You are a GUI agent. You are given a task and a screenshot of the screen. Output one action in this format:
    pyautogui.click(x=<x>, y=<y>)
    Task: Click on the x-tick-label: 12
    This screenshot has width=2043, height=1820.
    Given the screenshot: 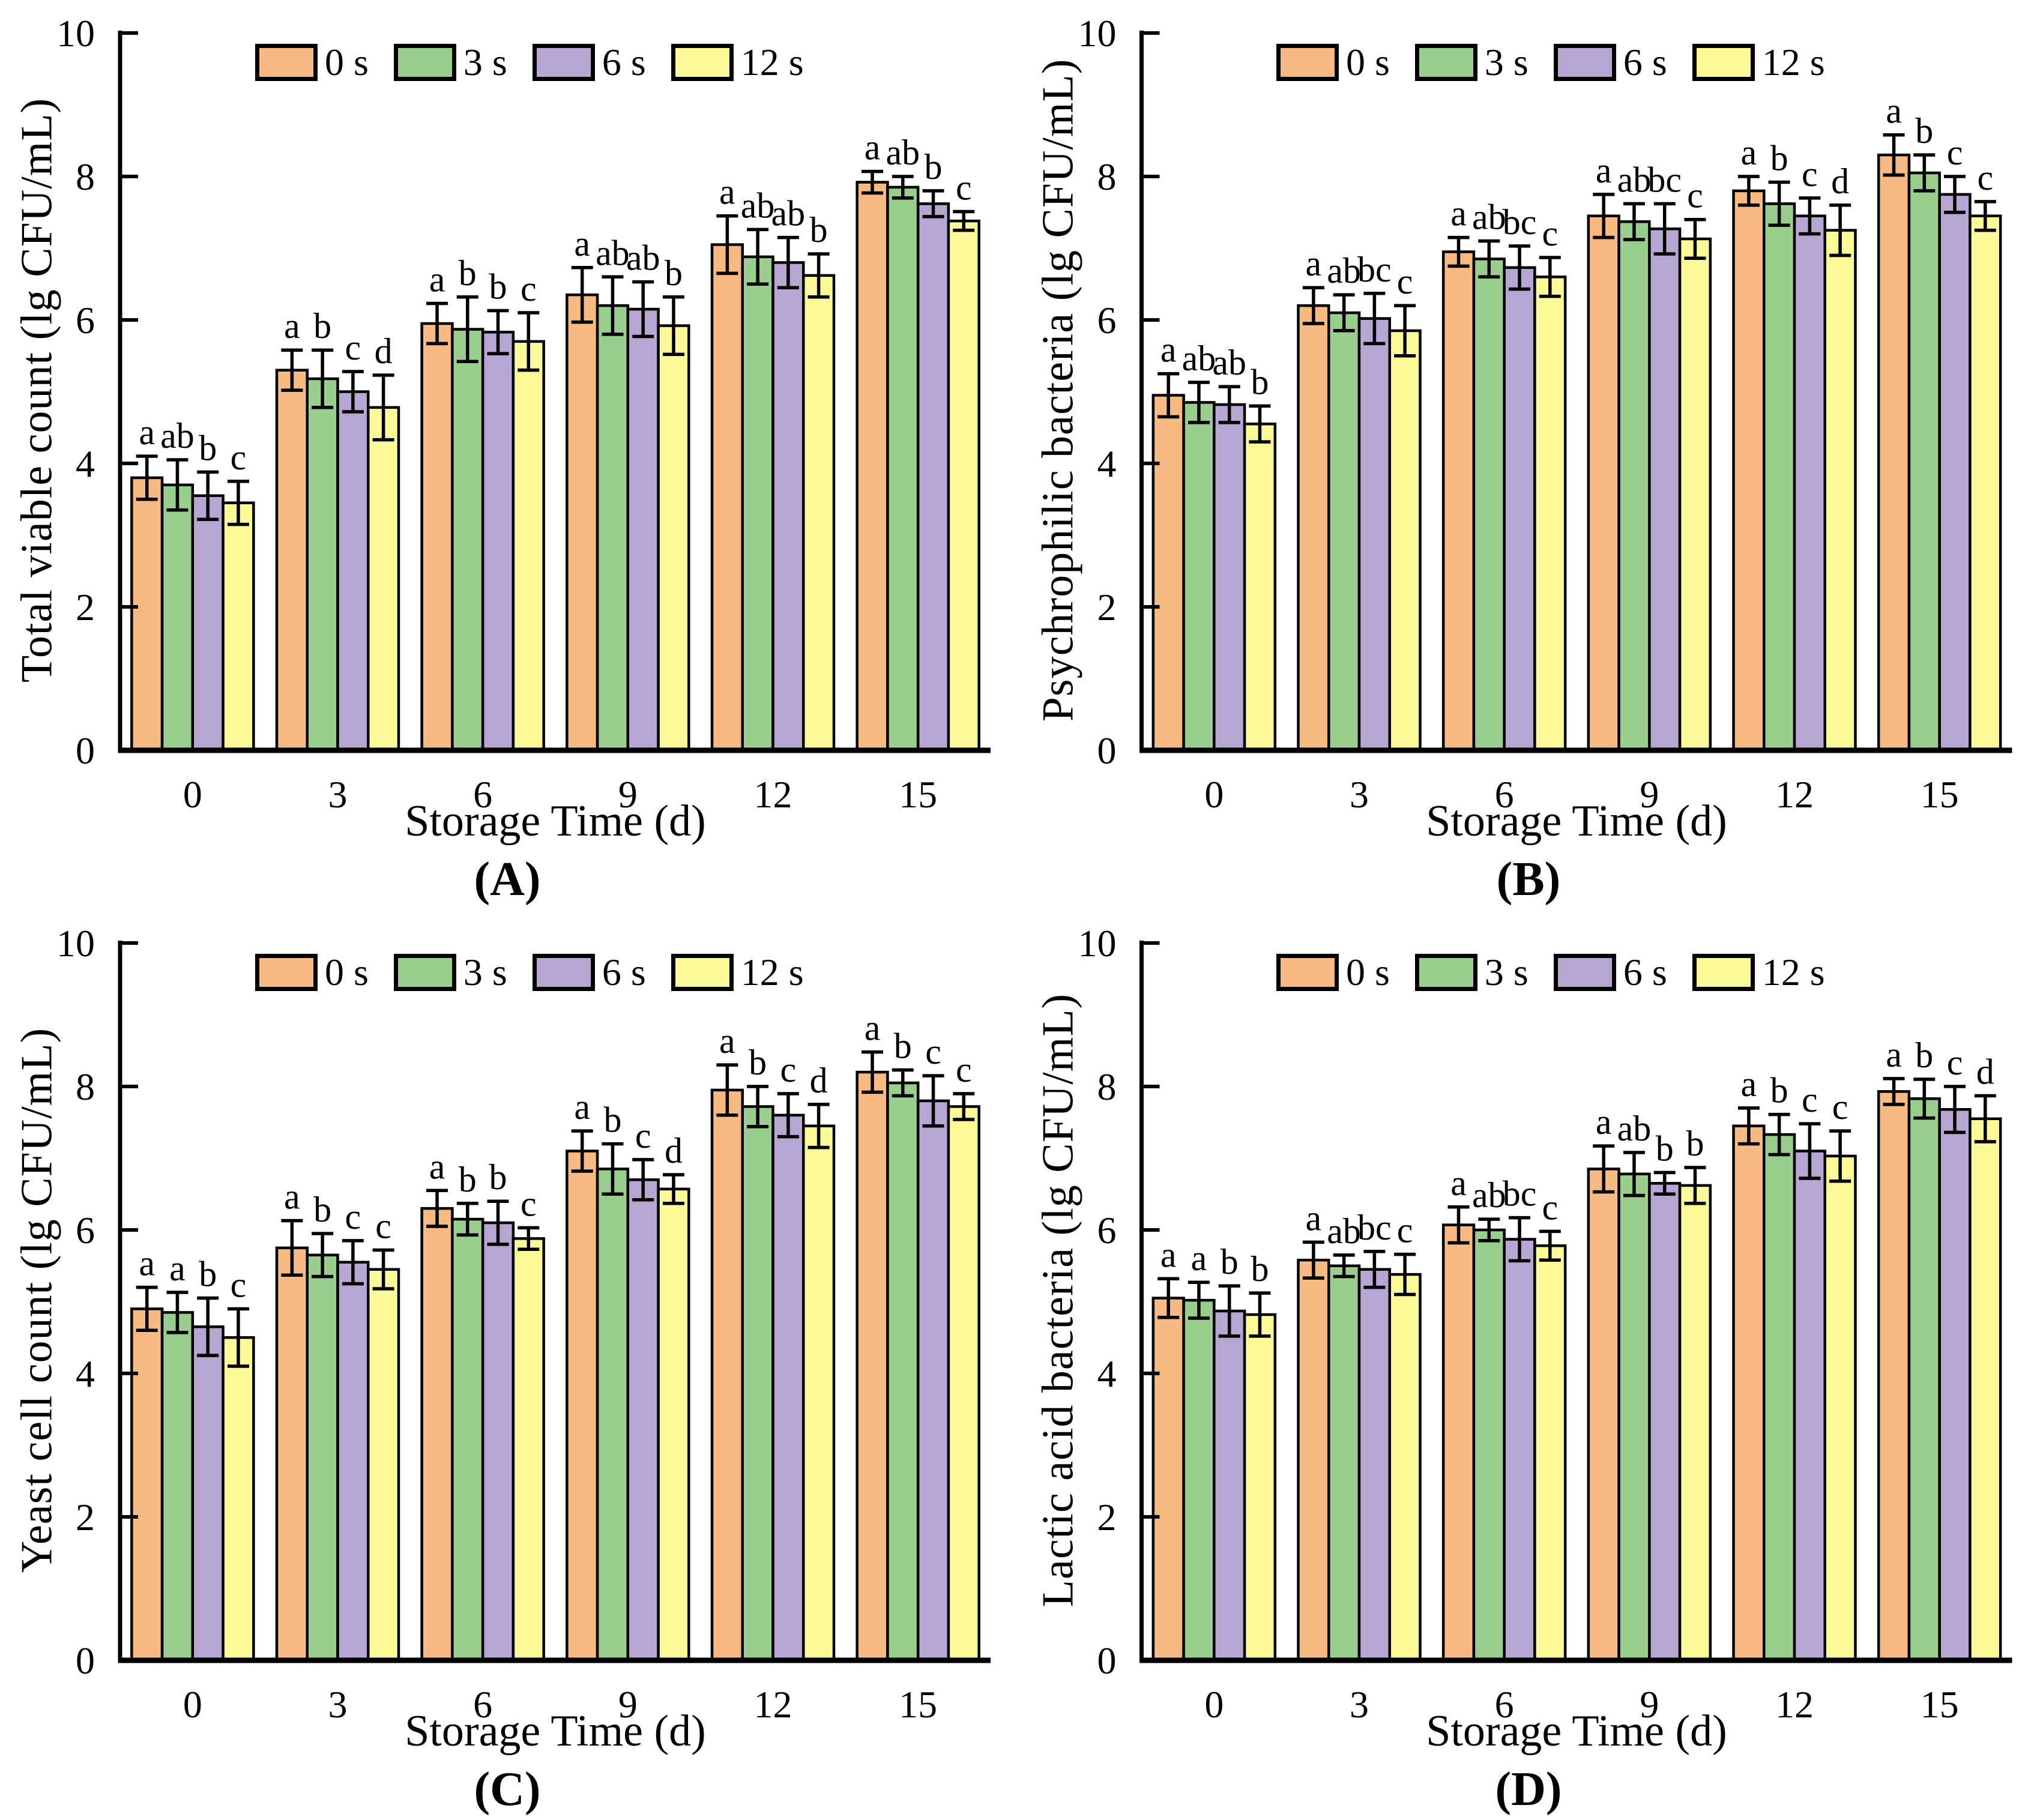 What is the action you would take?
    pyautogui.click(x=773, y=794)
    